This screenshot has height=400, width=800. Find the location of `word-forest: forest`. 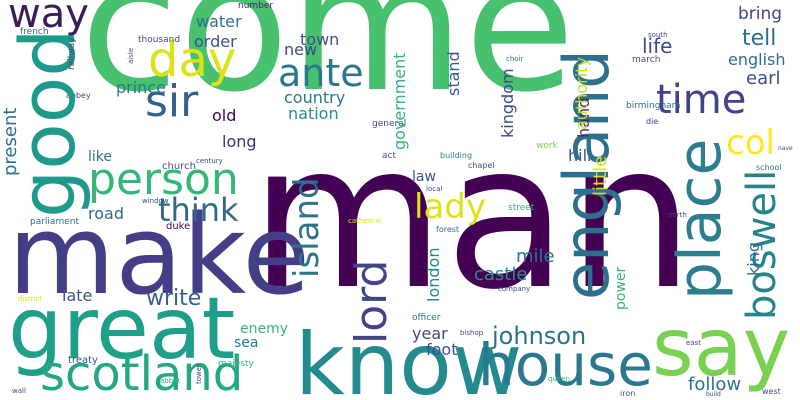

word-forest: forest is located at coordinates (448, 229).